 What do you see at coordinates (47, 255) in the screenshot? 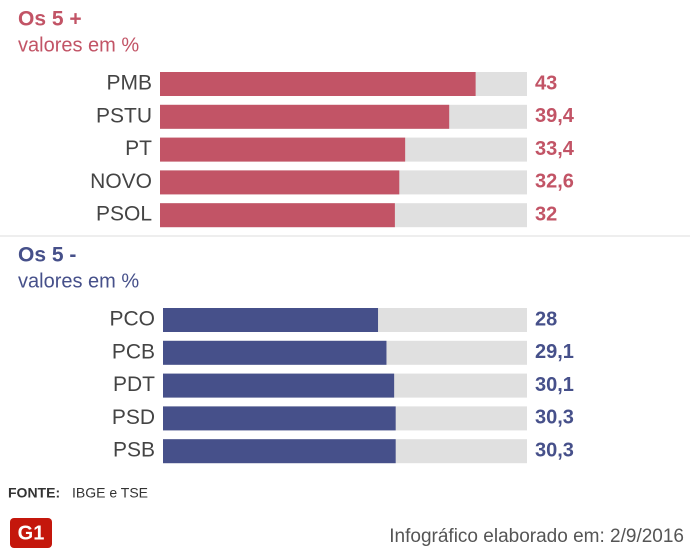
I see `chart-title: Os 5 -` at bounding box center [47, 255].